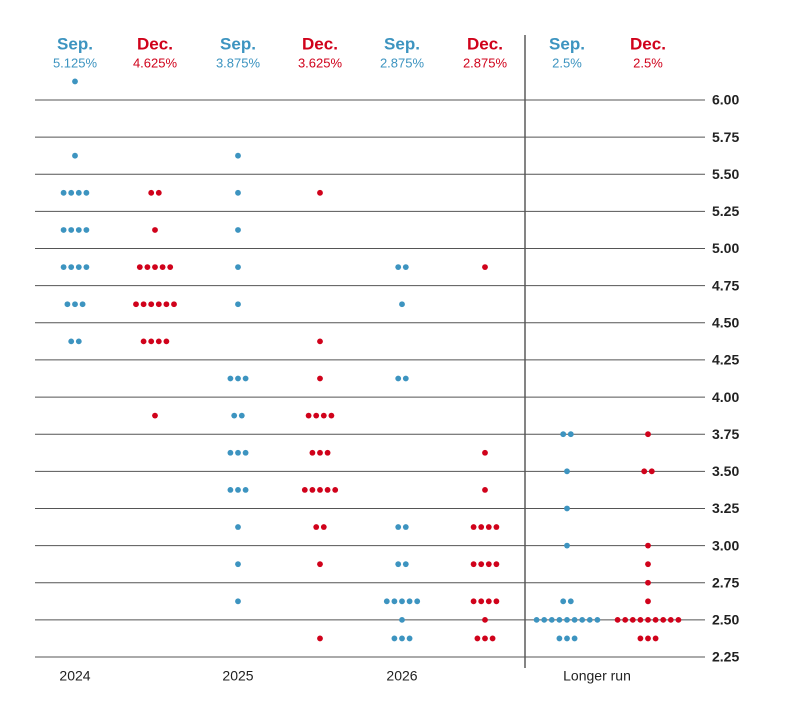  Describe the element at coordinates (75, 43) in the screenshot. I see `series-name: Sep.` at that location.